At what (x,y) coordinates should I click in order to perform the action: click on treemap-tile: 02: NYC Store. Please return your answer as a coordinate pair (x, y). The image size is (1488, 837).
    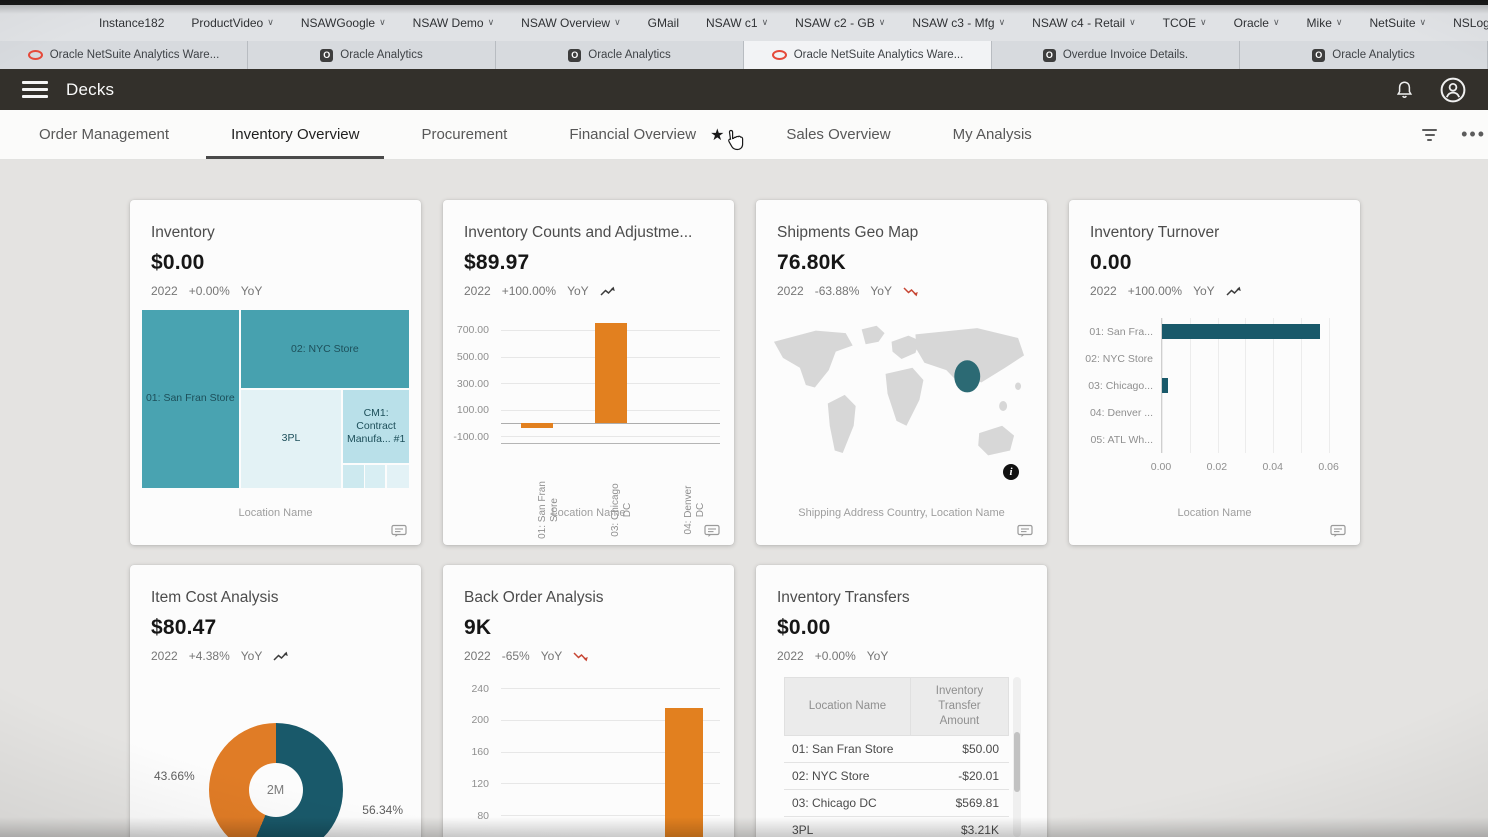
    Looking at the image, I should click on (324, 349).